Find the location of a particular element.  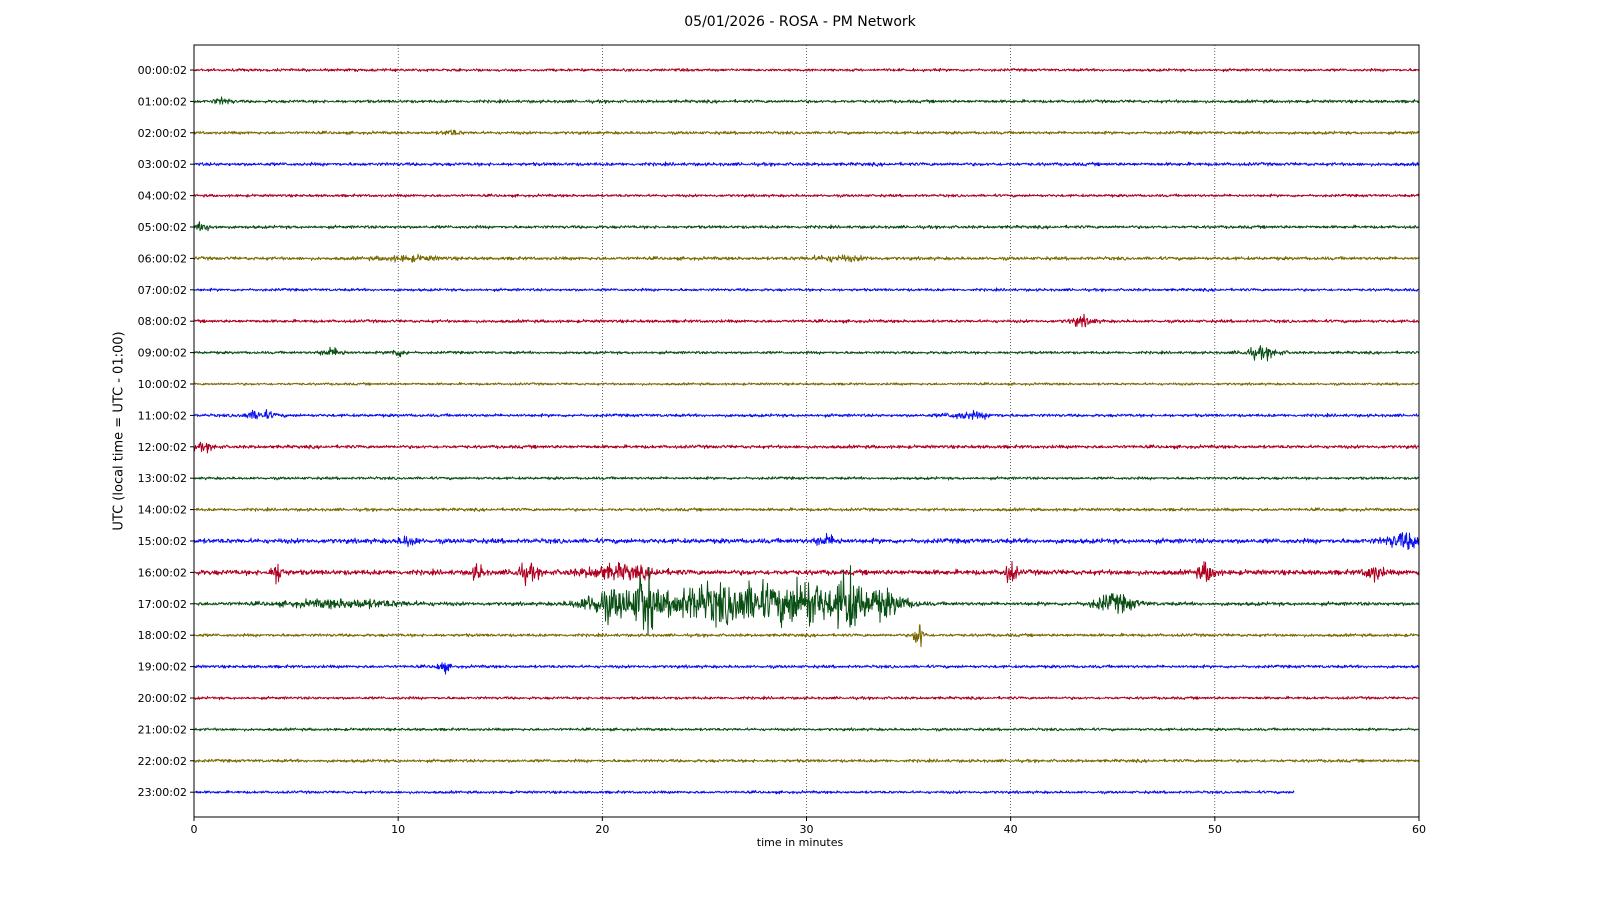

y-tick-label-9: 09:00:02 is located at coordinates (162, 353).